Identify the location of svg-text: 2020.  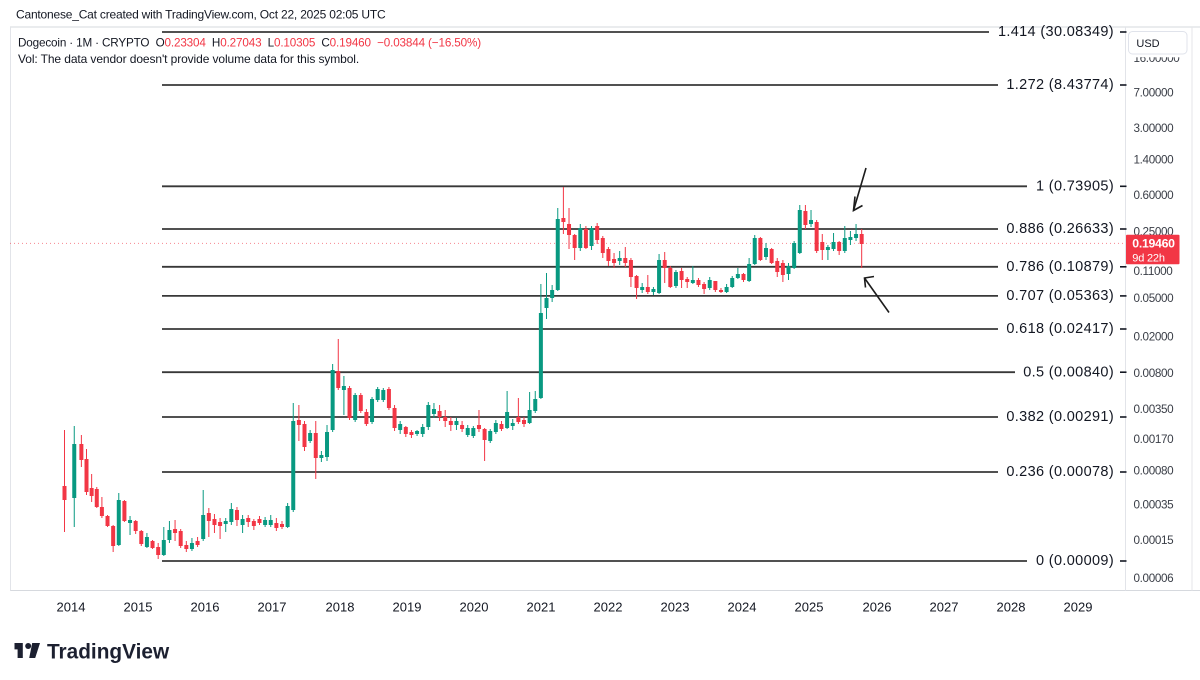
(474, 607).